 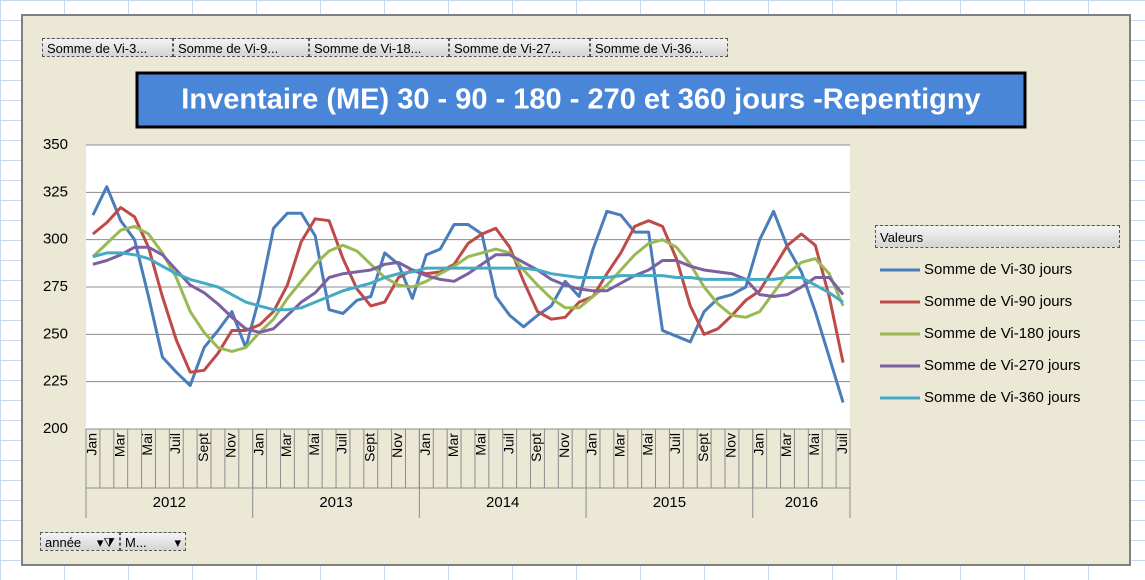 I want to click on x-group-label: 2016, so click(x=801, y=502).